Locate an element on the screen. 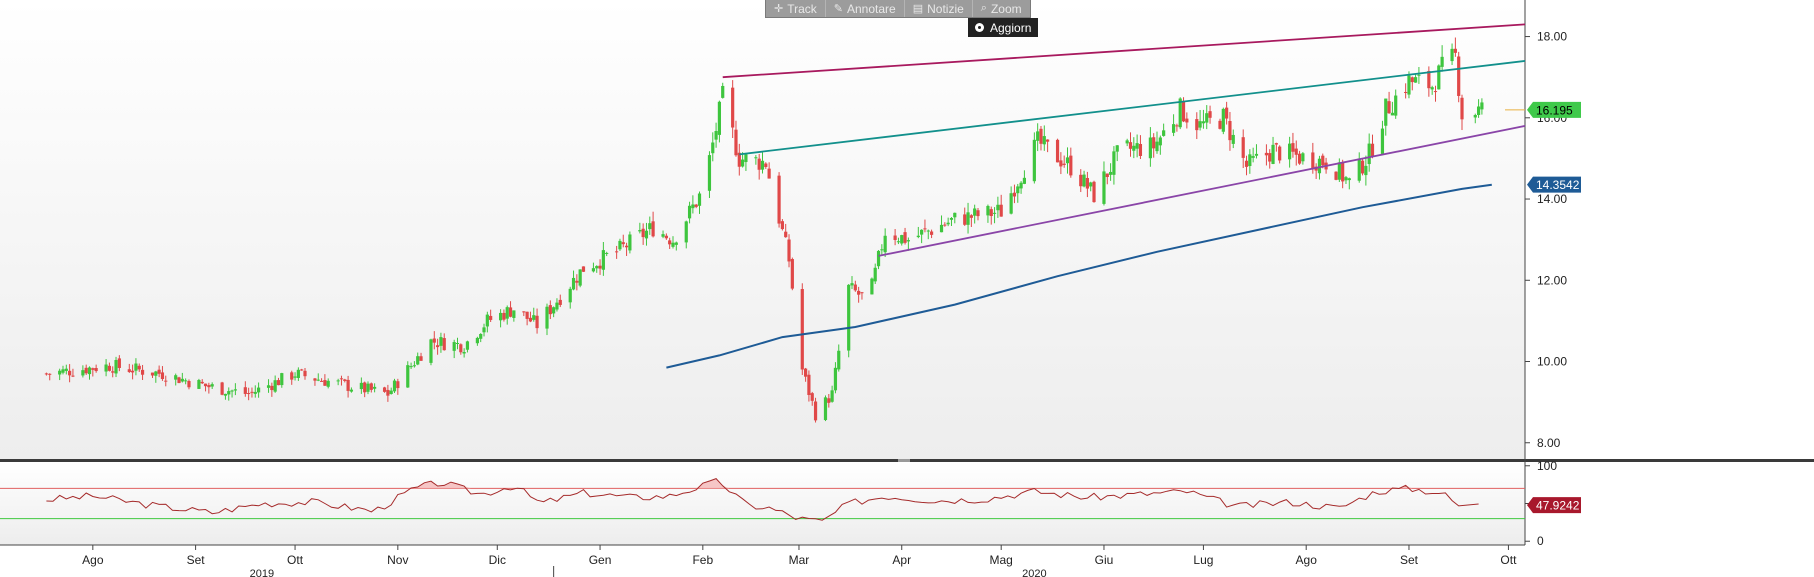 The image size is (1814, 577). x-tick-label: Mar is located at coordinates (799, 560).